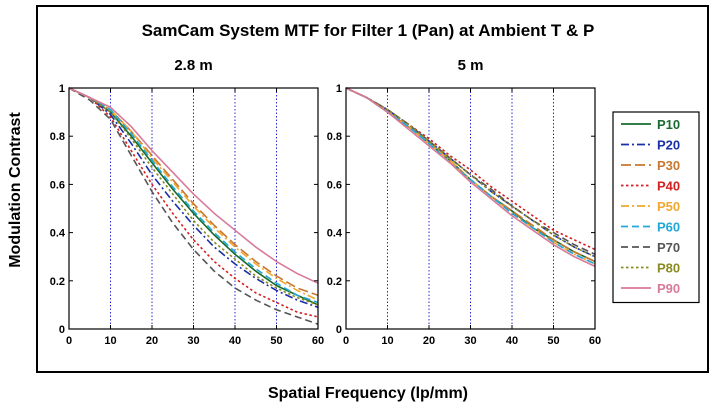 This screenshot has height=408, width=711. I want to click on x-axis-label: Spatial Frequency (lp/mm), so click(368, 393).